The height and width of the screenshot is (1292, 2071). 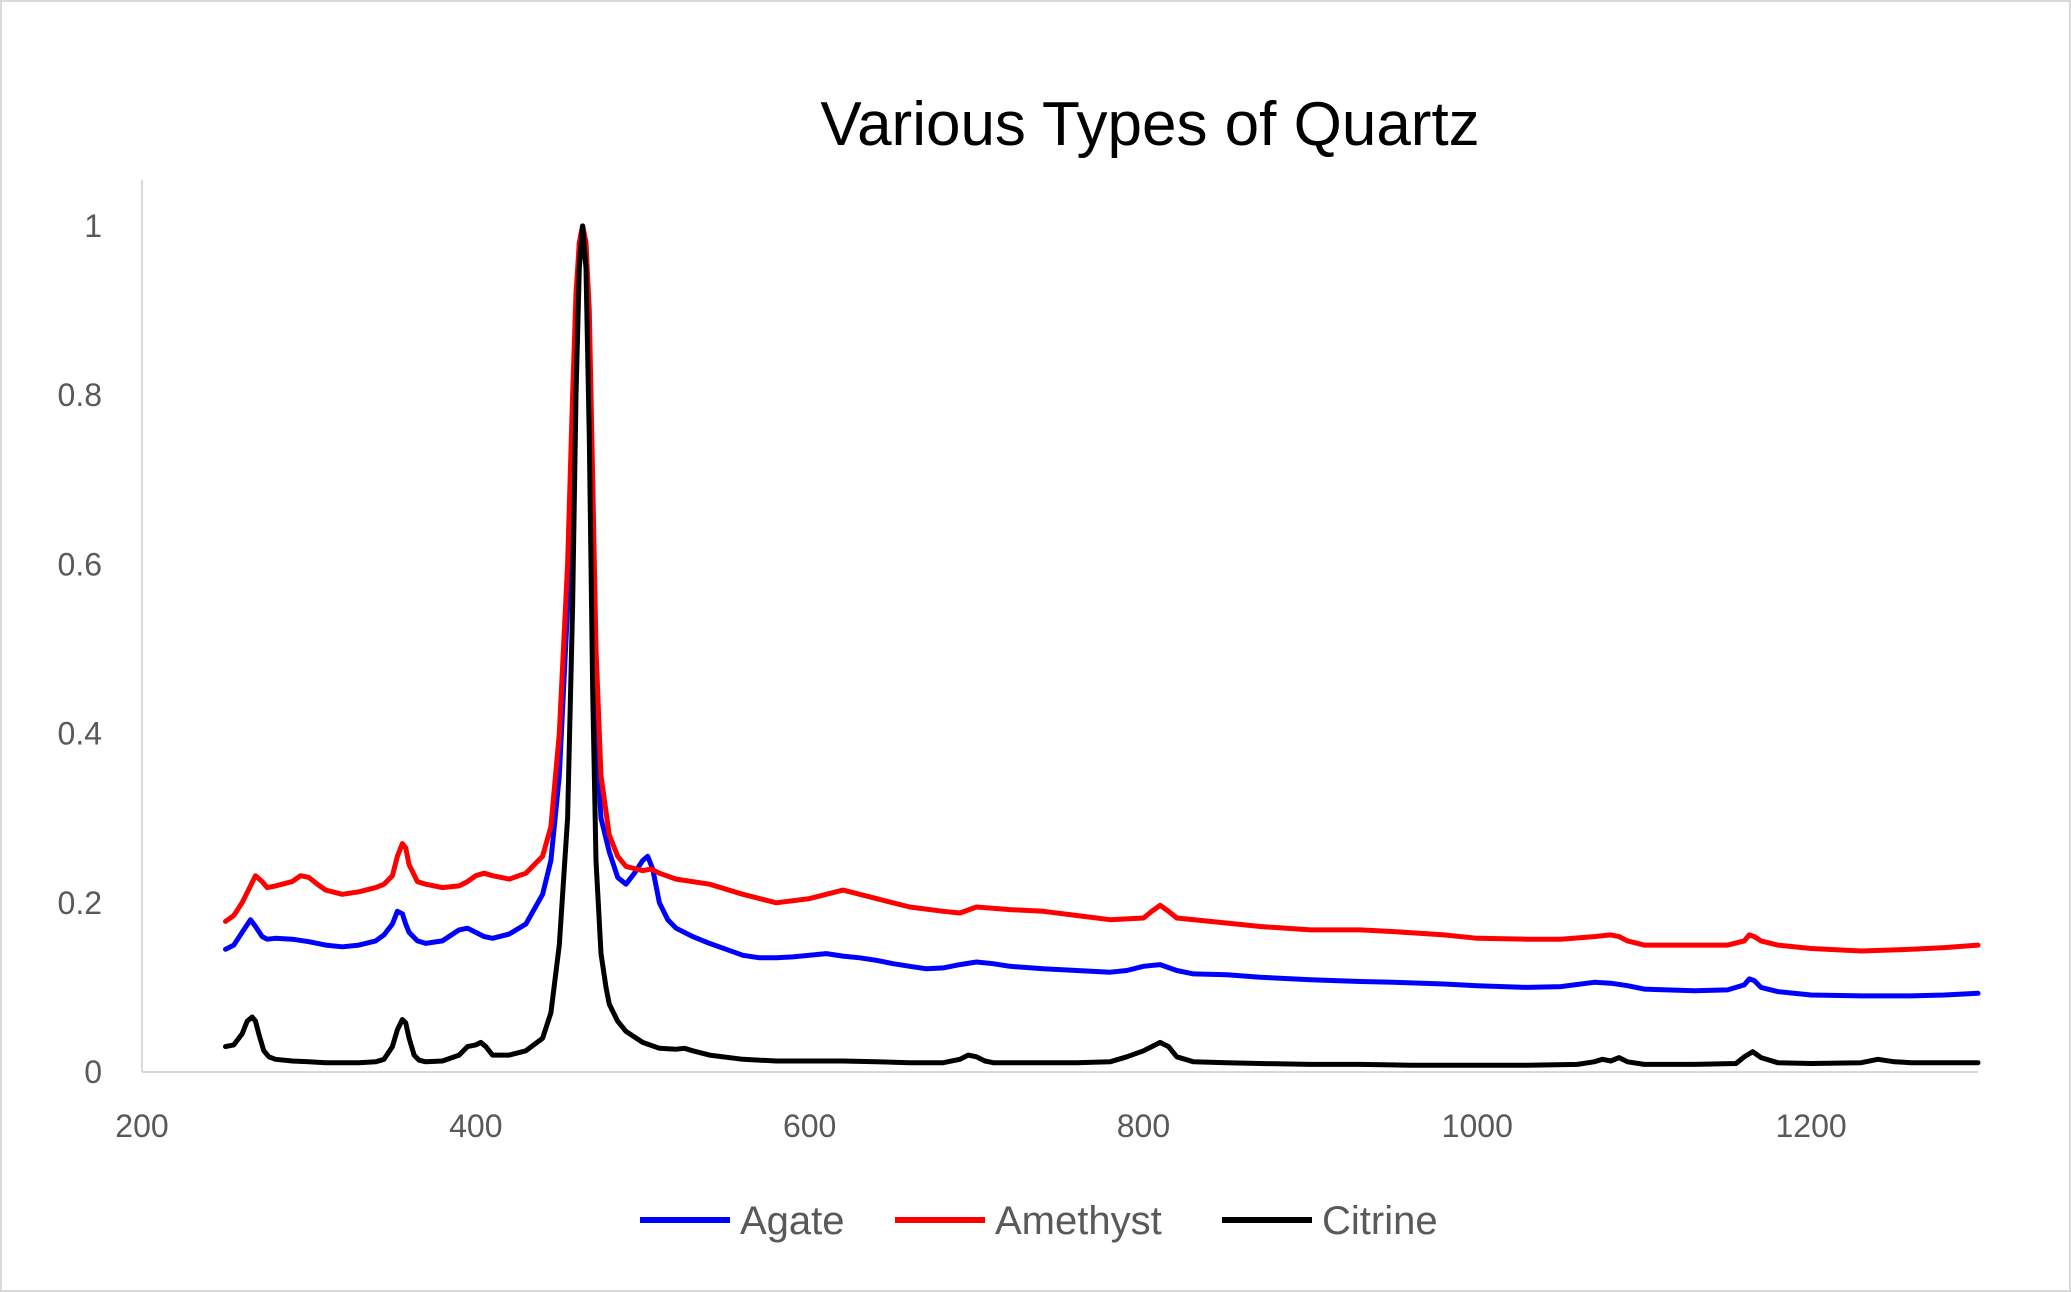 What do you see at coordinates (1078, 1221) in the screenshot?
I see `legend-label: Amethyst` at bounding box center [1078, 1221].